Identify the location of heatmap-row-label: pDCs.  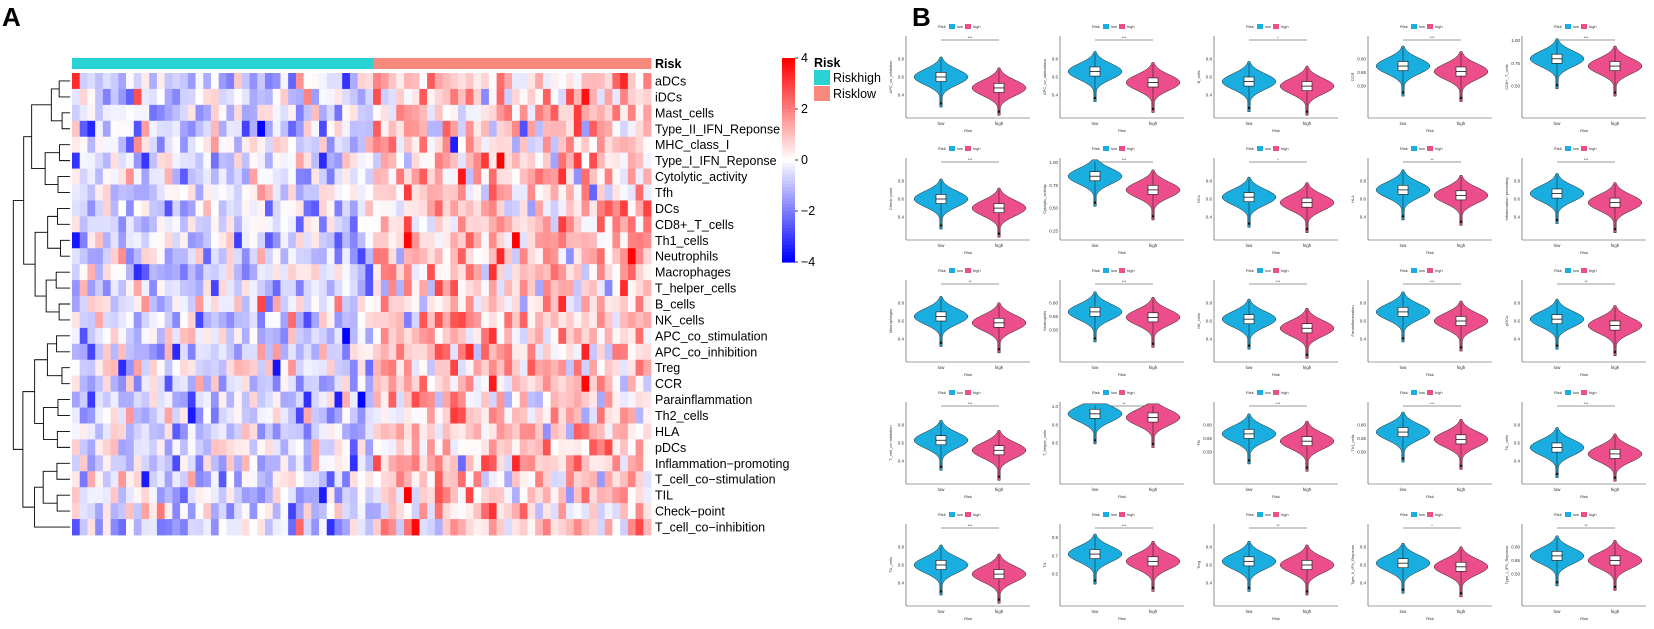
(670, 448).